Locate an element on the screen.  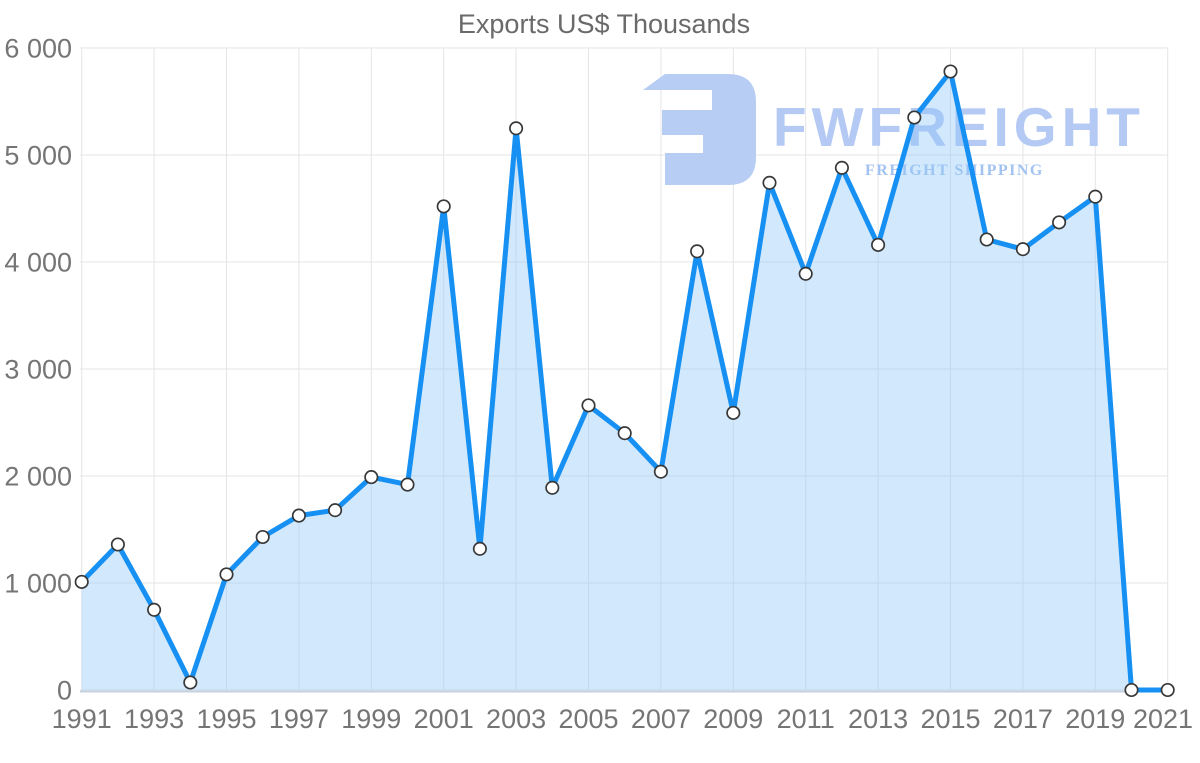
fwfreight-logo-icon is located at coordinates (699, 129).